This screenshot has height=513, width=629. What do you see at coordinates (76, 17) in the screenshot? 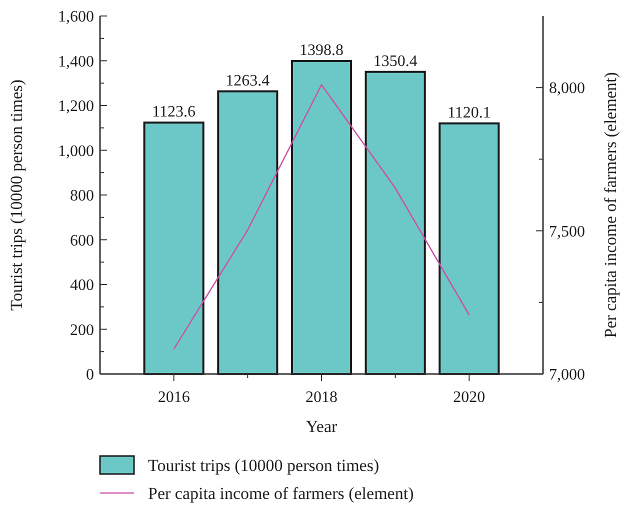
I see `y-tick-label: 1,600` at bounding box center [76, 17].